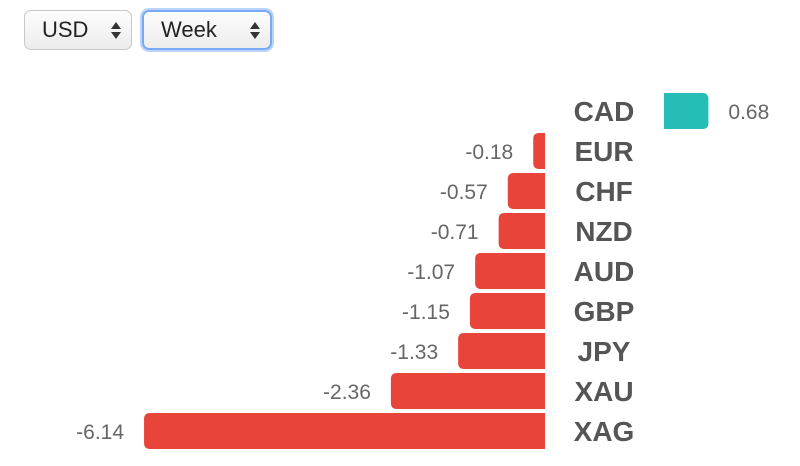  What do you see at coordinates (464, 192) in the screenshot?
I see `value-label: -0.57` at bounding box center [464, 192].